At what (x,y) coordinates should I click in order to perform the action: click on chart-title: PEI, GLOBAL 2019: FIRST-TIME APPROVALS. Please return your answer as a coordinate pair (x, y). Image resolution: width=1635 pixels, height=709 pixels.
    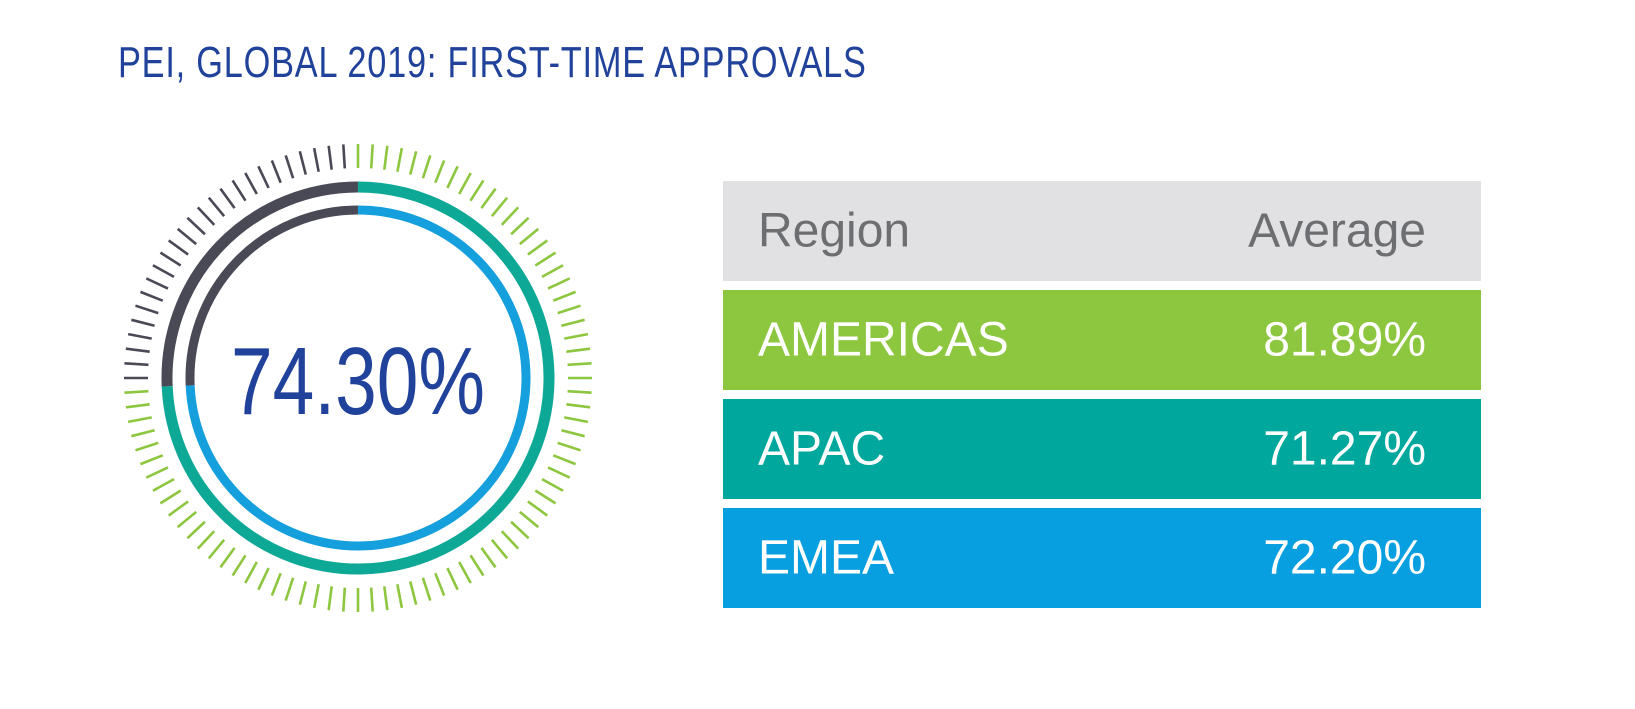
    Looking at the image, I should click on (492, 62).